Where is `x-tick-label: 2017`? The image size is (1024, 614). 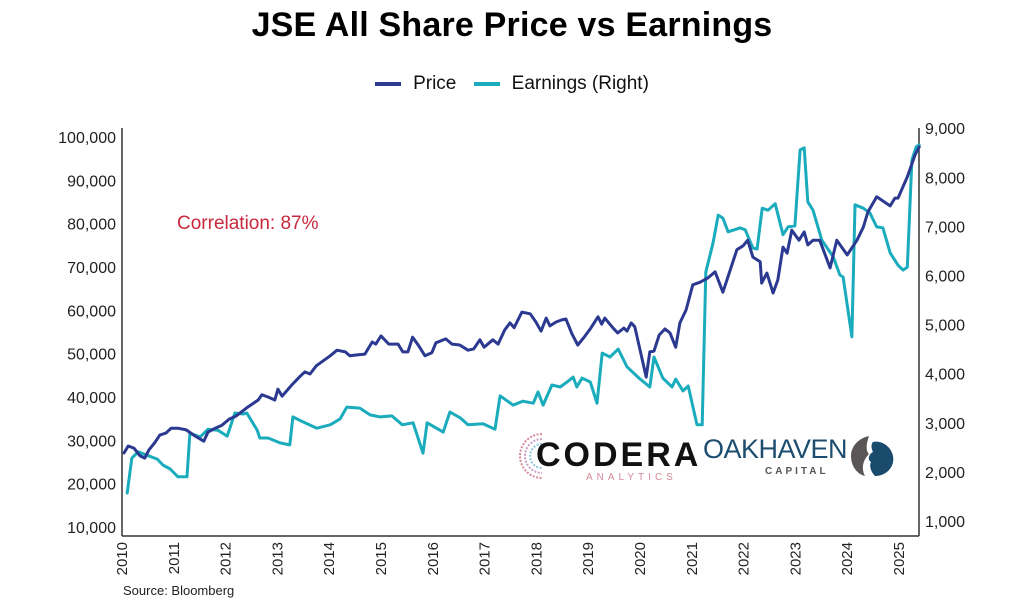
x-tick-label: 2017 is located at coordinates (485, 558).